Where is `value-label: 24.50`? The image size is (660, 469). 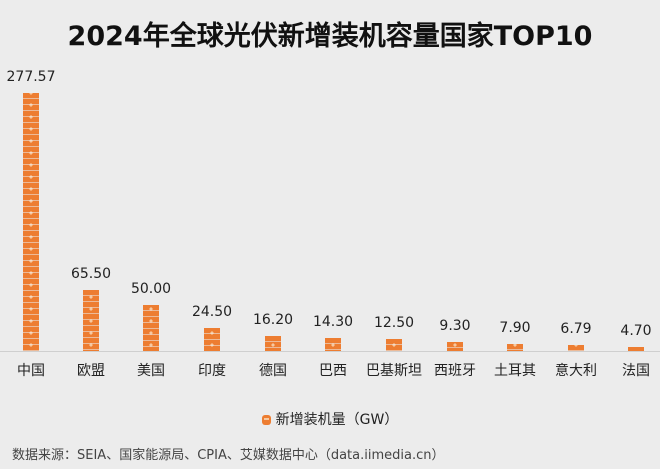 value-label: 24.50 is located at coordinates (212, 312).